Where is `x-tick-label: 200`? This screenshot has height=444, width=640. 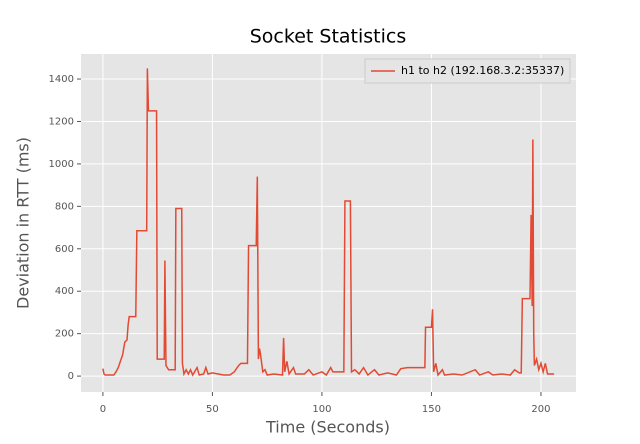
x-tick-label: 200 is located at coordinates (540, 409).